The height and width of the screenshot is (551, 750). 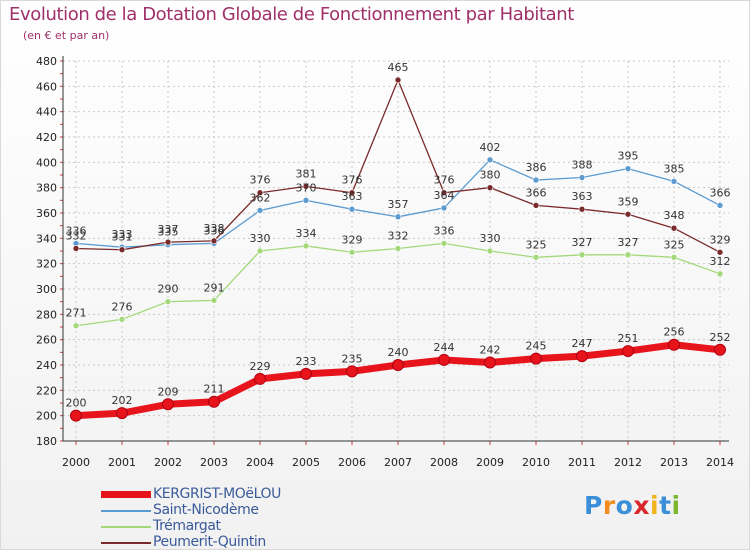 I want to click on data-label: 336, so click(x=444, y=230).